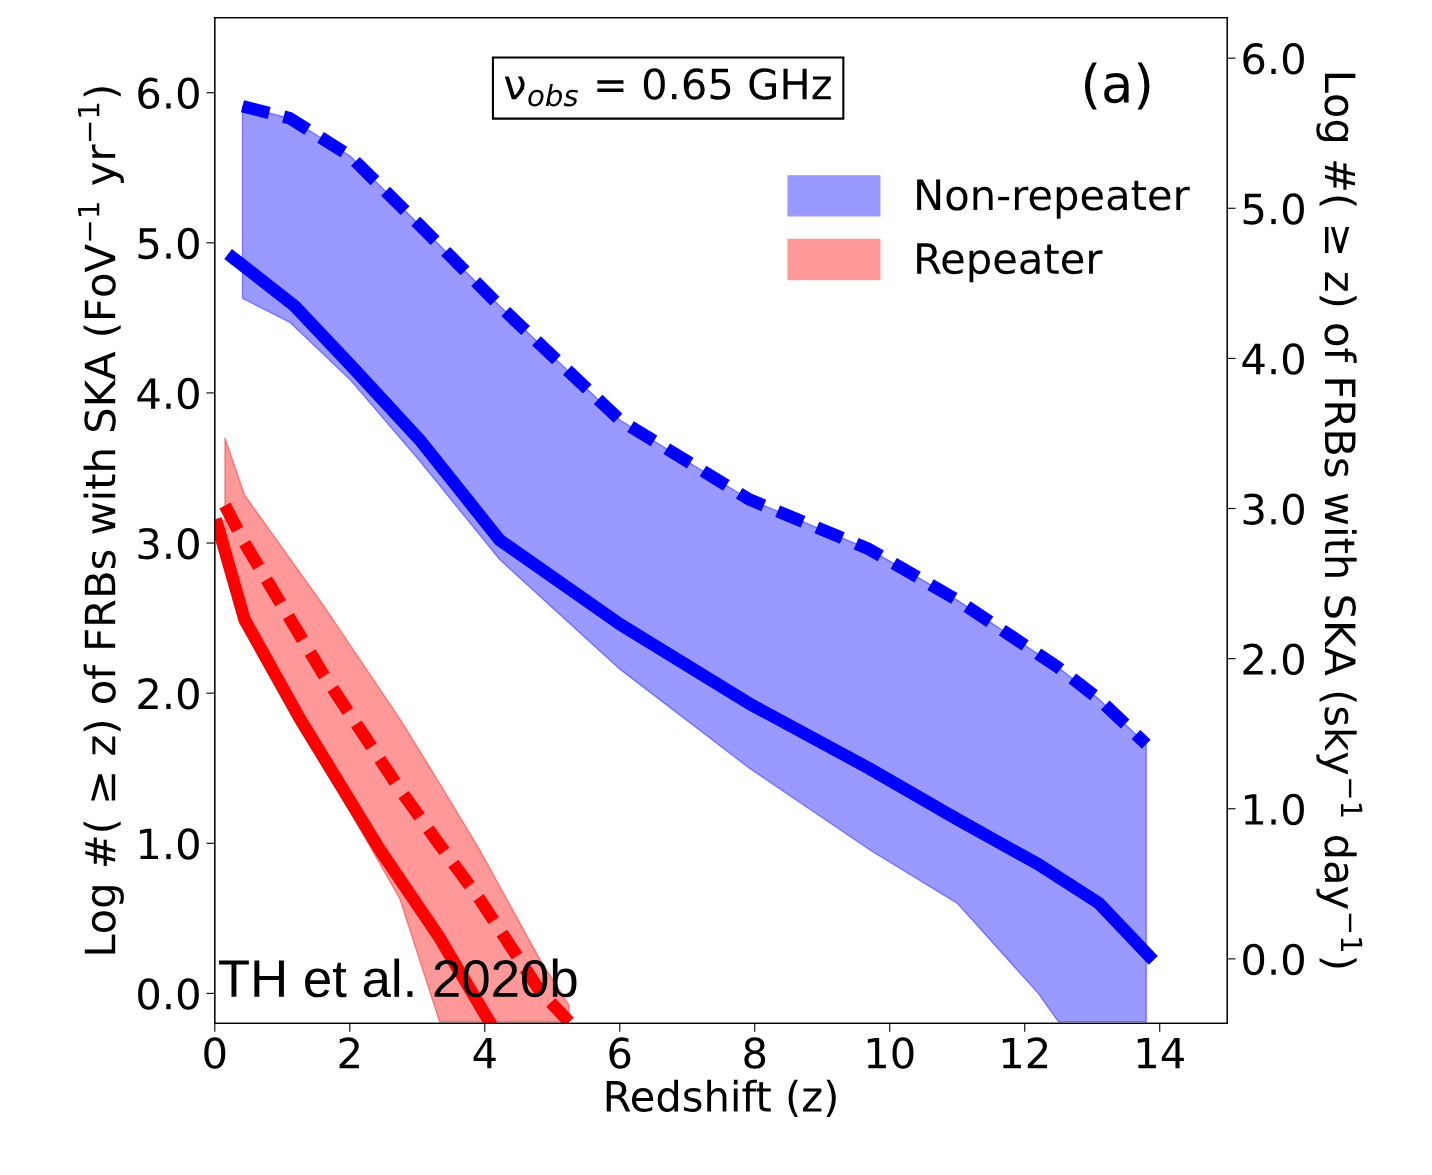 Image resolution: width=1432 pixels, height=1175 pixels. Describe the element at coordinates (168, 93) in the screenshot. I see `y-tick-label: 6.0` at that location.